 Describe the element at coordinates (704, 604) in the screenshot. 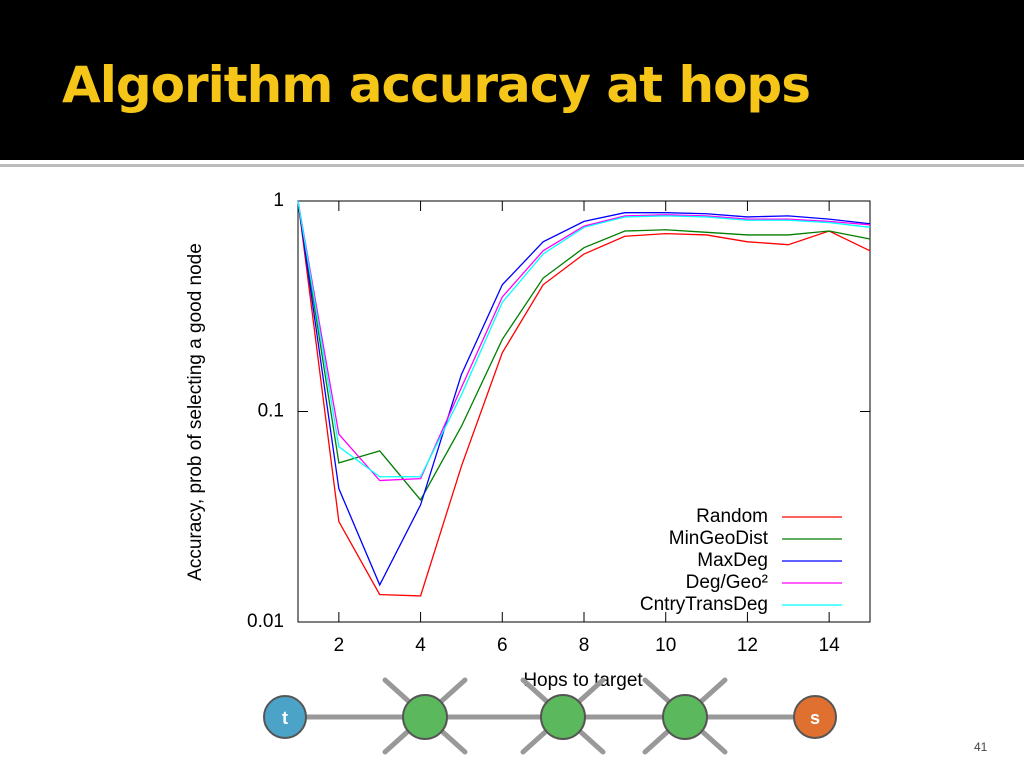

I see `legend-label: CntryTransDeg` at that location.